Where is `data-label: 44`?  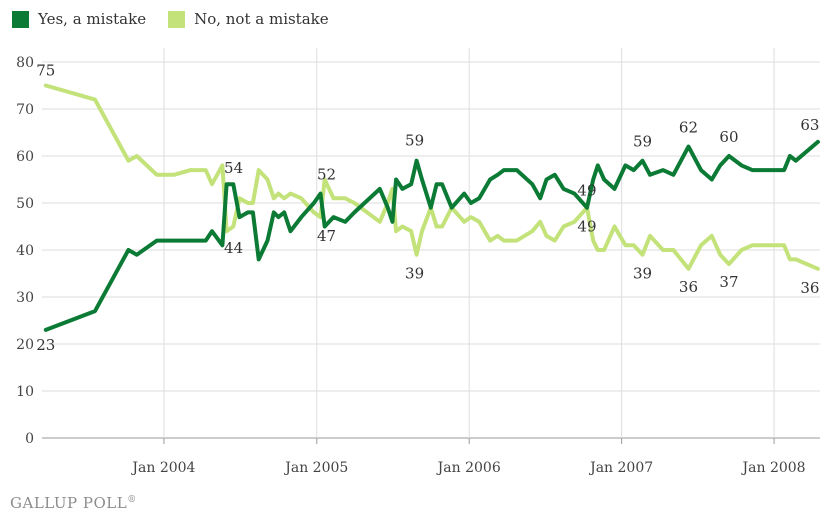
data-label: 44 is located at coordinates (233, 248).